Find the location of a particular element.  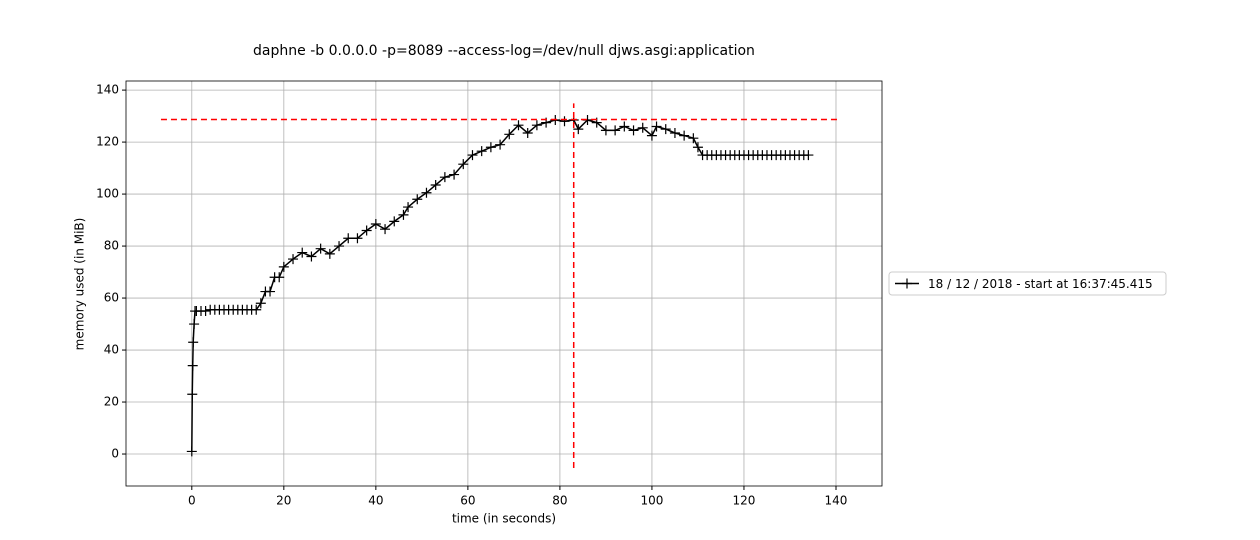

y-tick-label: 0 is located at coordinates (115, 454).